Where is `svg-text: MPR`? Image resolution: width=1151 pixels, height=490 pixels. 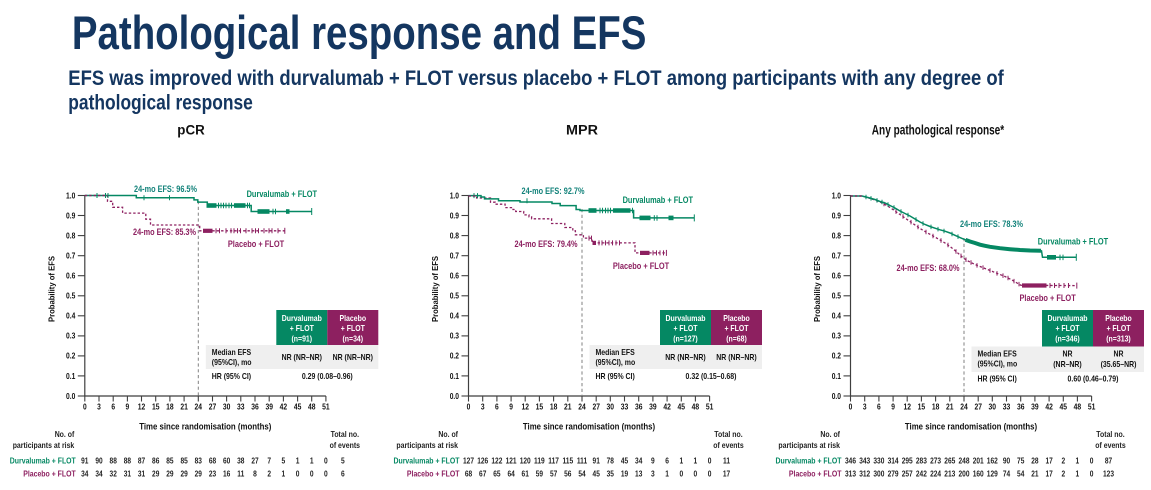 svg-text: MPR is located at coordinates (582, 130).